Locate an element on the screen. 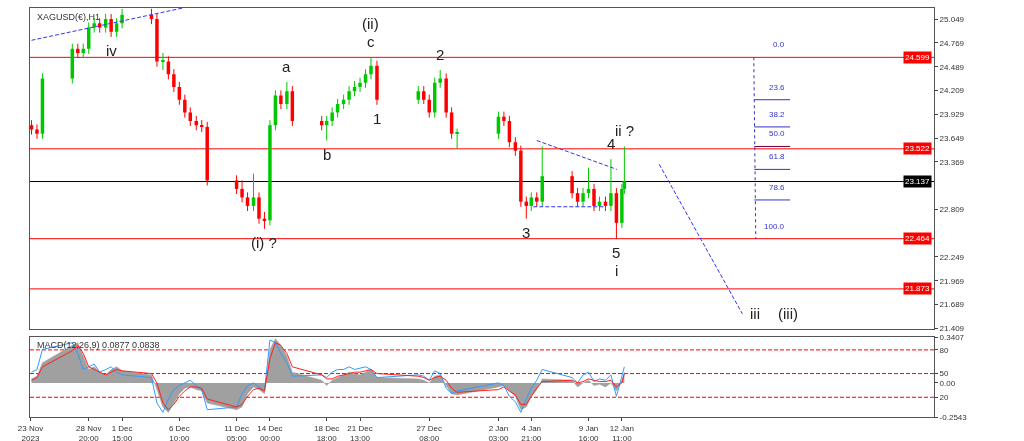 Image resolution: width=1024 pixels, height=441 pixels. x-tick-label: 21 Dec 13:00 is located at coordinates (360, 432).